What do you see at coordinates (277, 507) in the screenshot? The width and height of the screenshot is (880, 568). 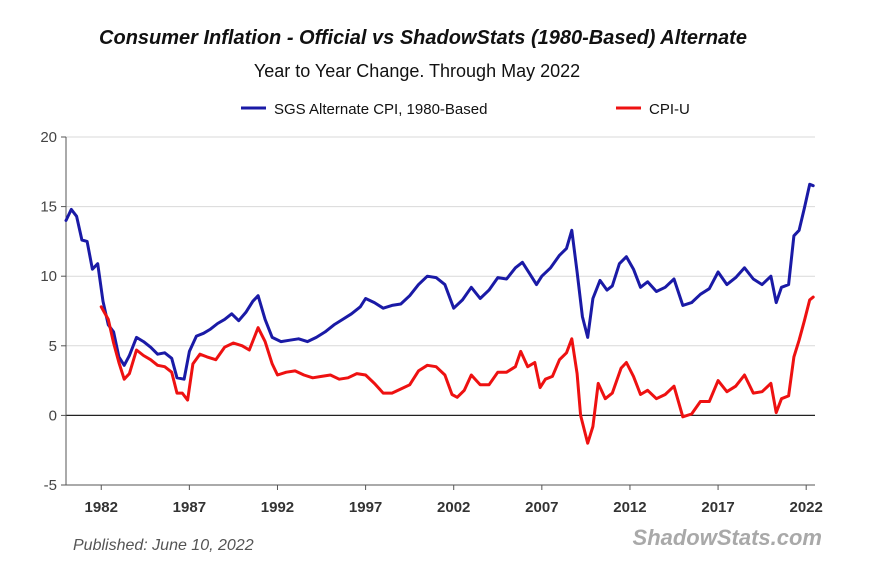 I see `x-tick-label: 1992` at bounding box center [277, 507].